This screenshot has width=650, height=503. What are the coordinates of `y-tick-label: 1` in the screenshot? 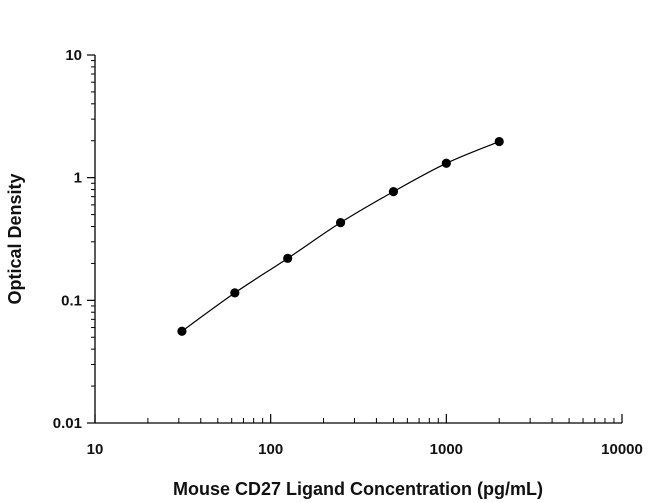 It's located at (78, 178).